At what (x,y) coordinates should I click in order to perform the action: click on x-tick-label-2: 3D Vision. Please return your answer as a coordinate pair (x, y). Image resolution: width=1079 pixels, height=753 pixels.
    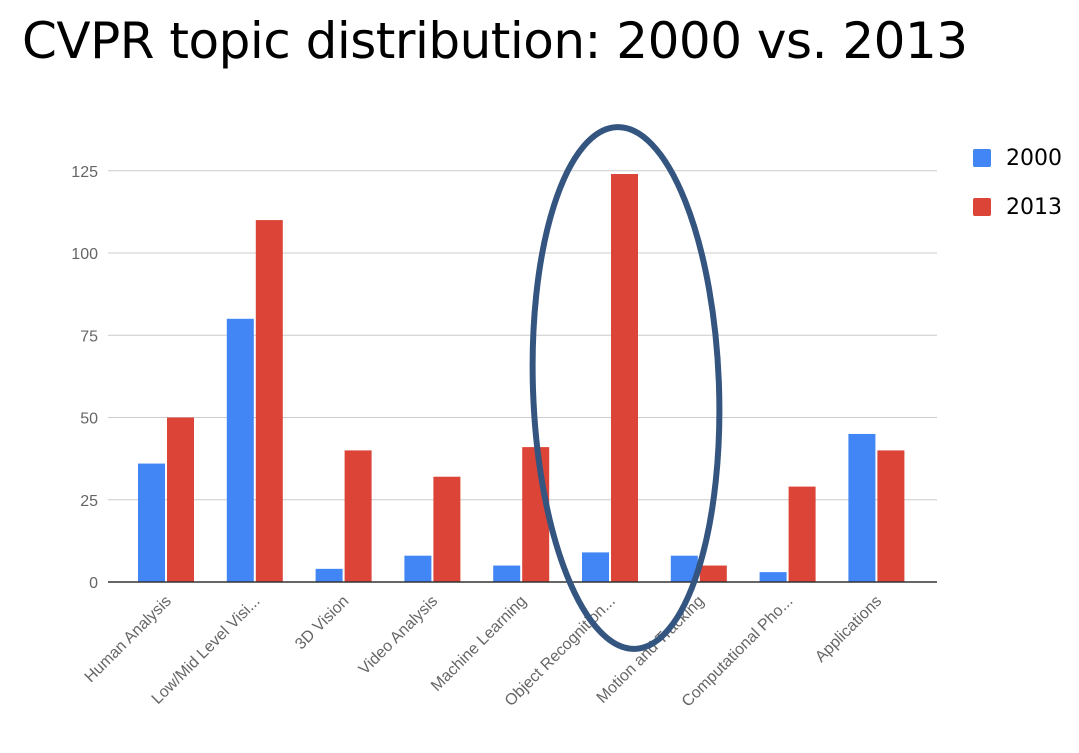
    Looking at the image, I should click on (322, 623).